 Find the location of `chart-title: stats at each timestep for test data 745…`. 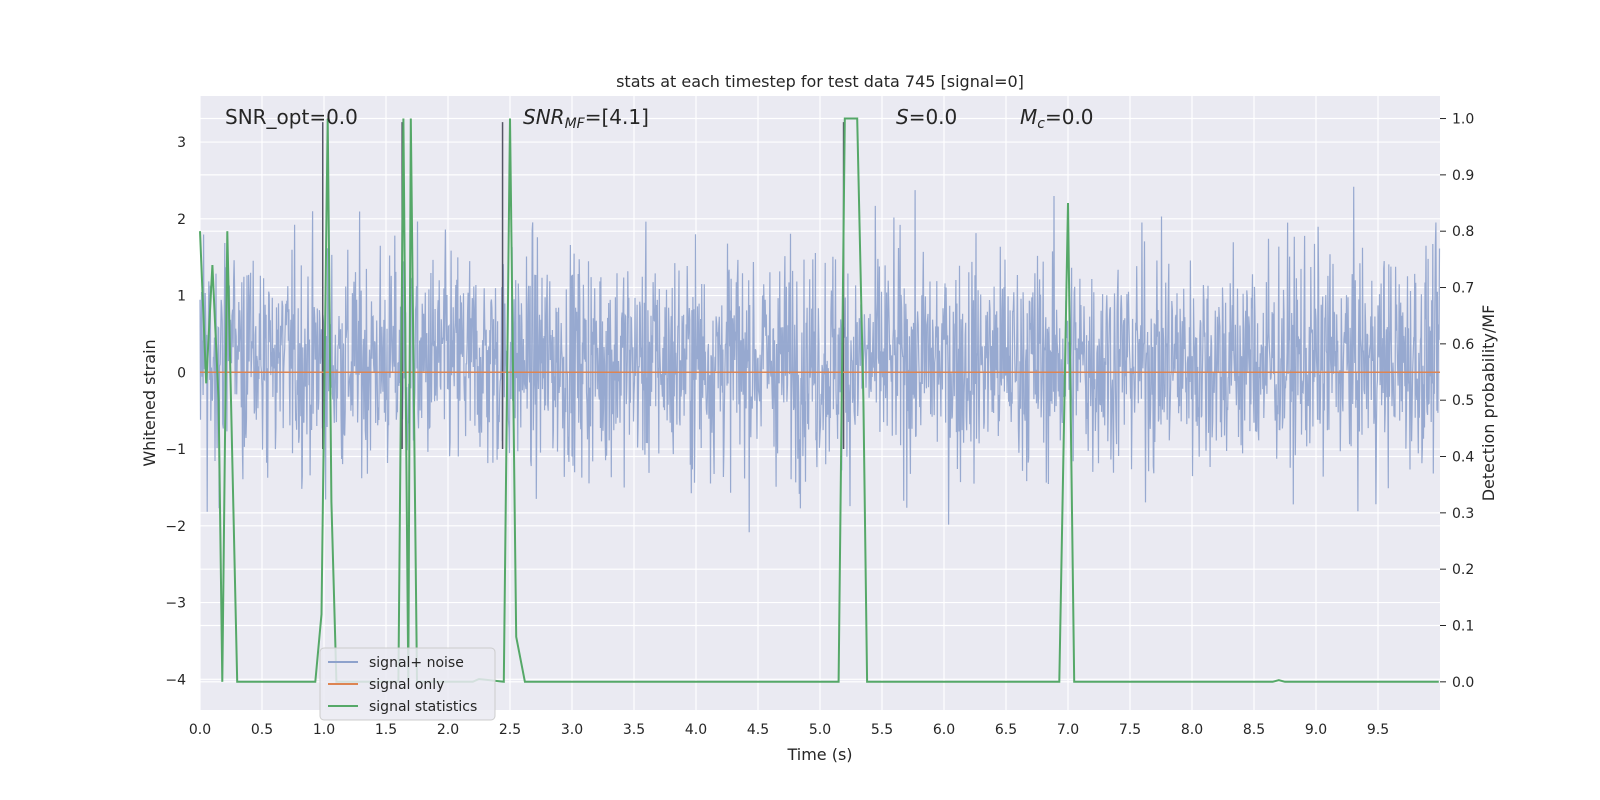

chart-title: stats at each timestep for test data 745… is located at coordinates (820, 81).